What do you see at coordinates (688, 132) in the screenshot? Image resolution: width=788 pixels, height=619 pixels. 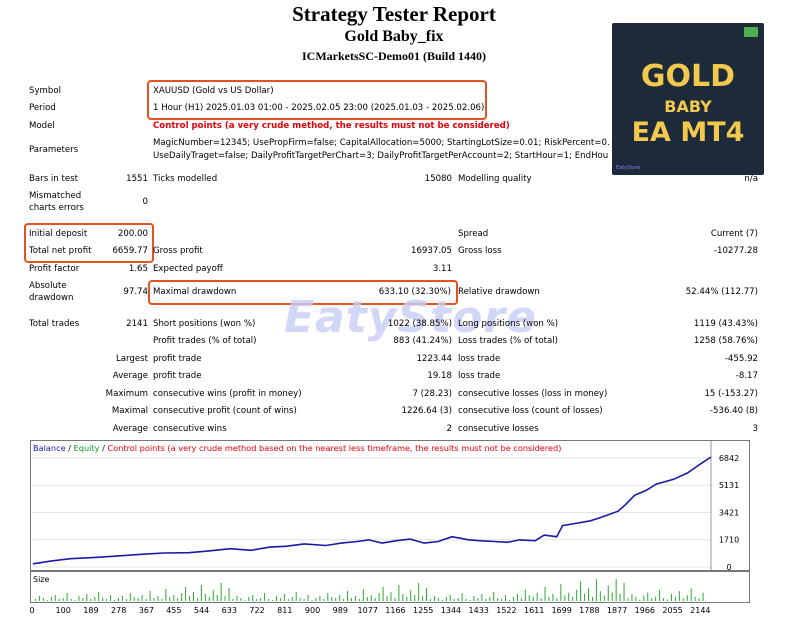 I see `badge-line-3: EA MT4` at bounding box center [688, 132].